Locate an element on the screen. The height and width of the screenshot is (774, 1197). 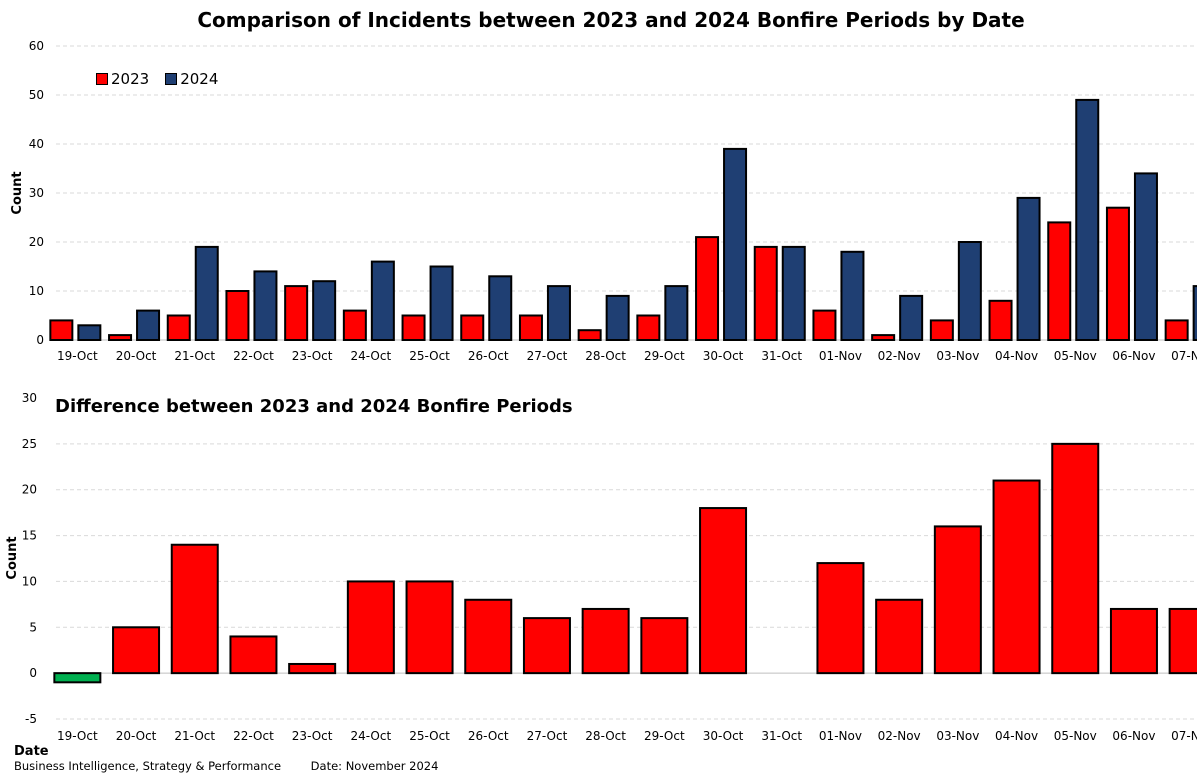
footer-date: Date: November 2024 is located at coordinates (374, 766).